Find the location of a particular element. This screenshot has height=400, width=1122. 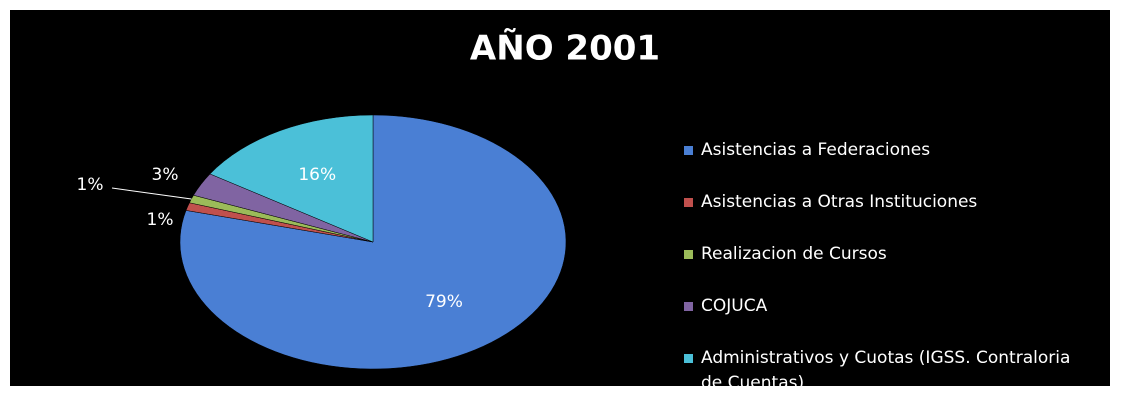

legend-label: COJUCA is located at coordinates (734, 306).